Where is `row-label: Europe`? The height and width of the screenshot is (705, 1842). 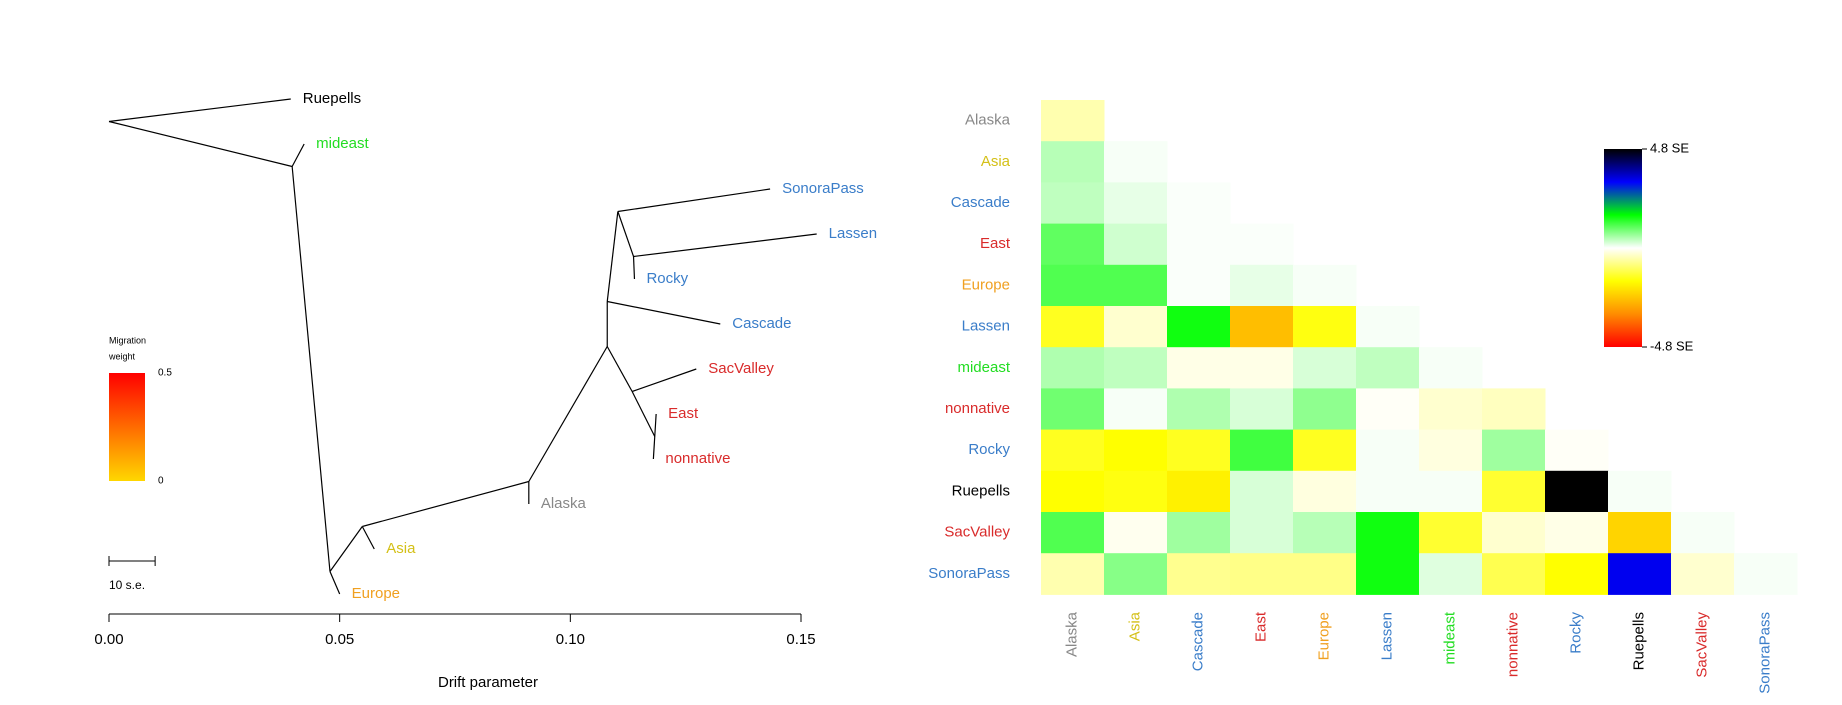
row-label: Europe is located at coordinates (986, 284).